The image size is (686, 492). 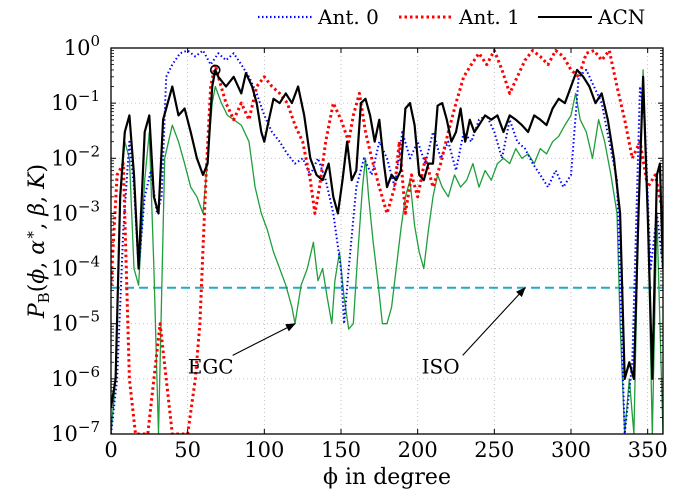 I want to click on annotations: EGC ISO, so click(x=357, y=332).